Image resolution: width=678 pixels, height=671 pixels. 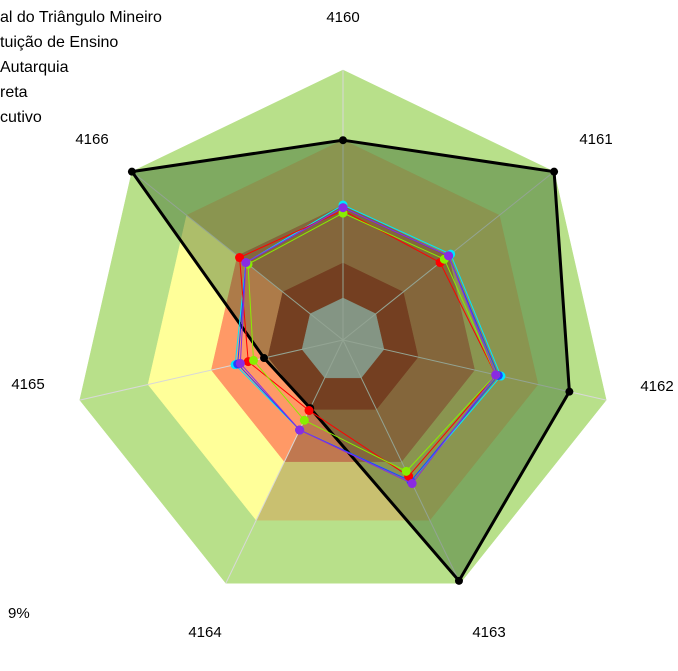 I want to click on series-line, so click(x=372, y=342).